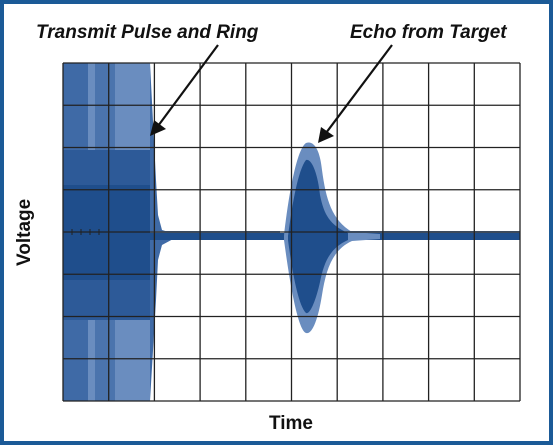  I want to click on center-ticks, so click(85, 232).